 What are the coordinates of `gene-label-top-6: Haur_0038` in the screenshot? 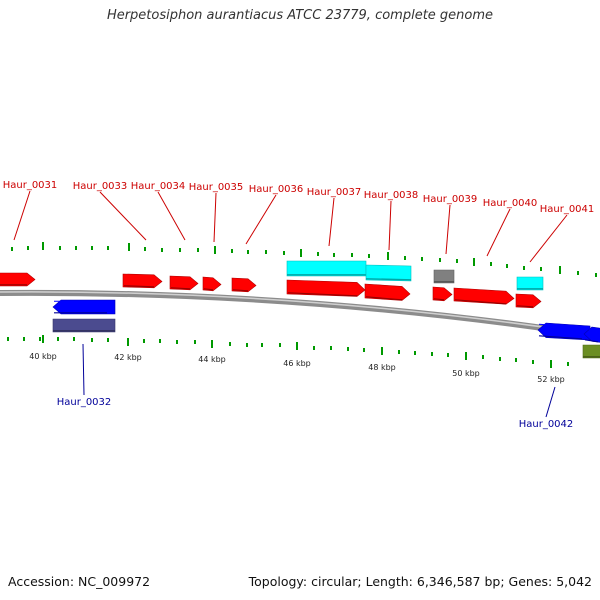 It's located at (391, 195).